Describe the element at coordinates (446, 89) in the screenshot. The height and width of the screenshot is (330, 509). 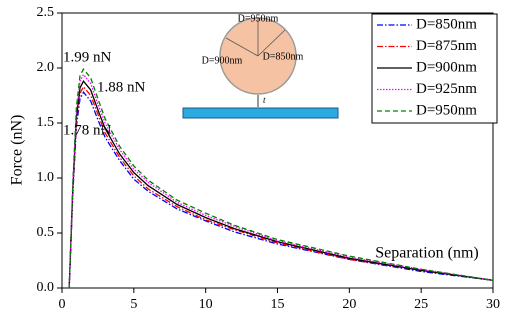
I see `legend-label: D=925nm` at that location.